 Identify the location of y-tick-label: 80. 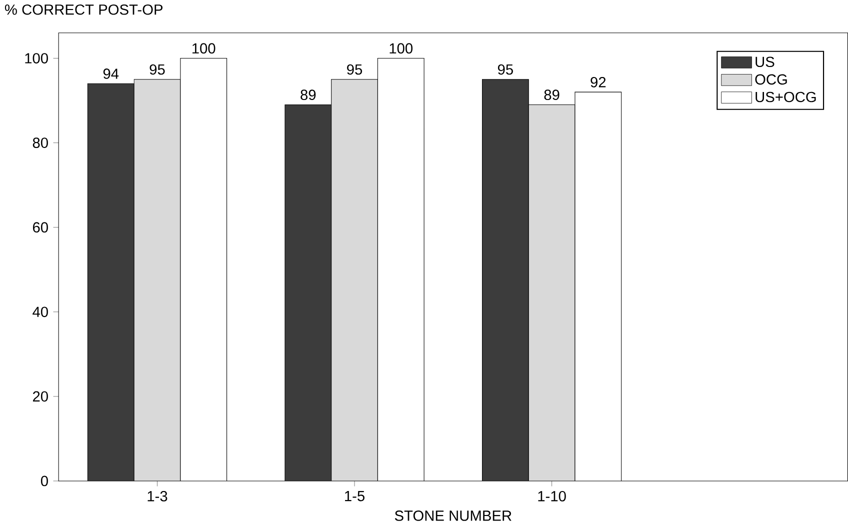
(40, 142).